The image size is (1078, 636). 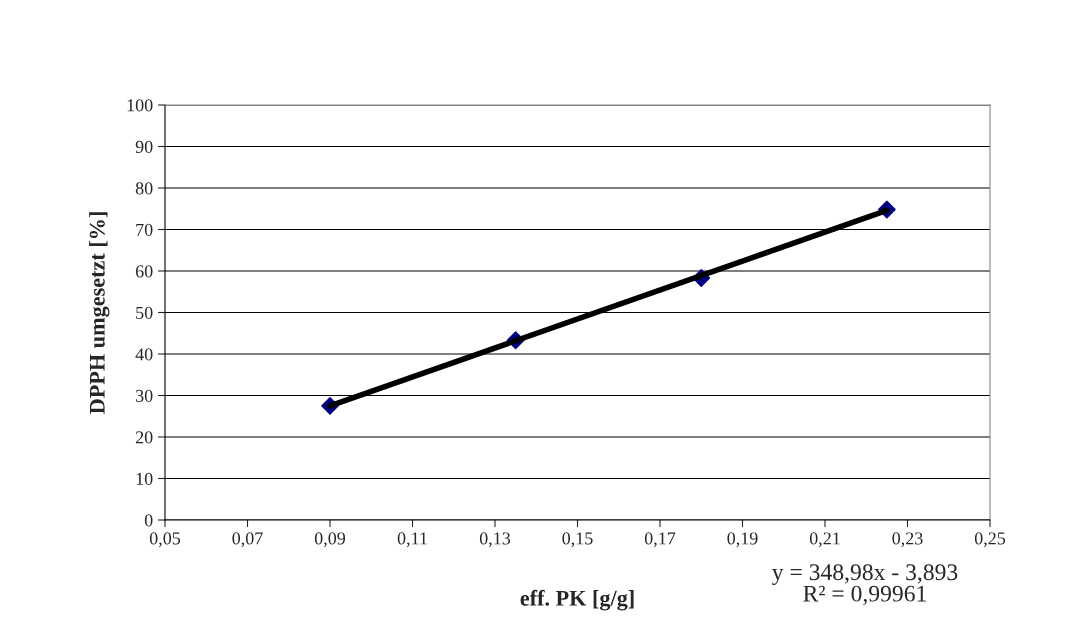 I want to click on x-tick-label: 0,25, so click(x=990, y=540).